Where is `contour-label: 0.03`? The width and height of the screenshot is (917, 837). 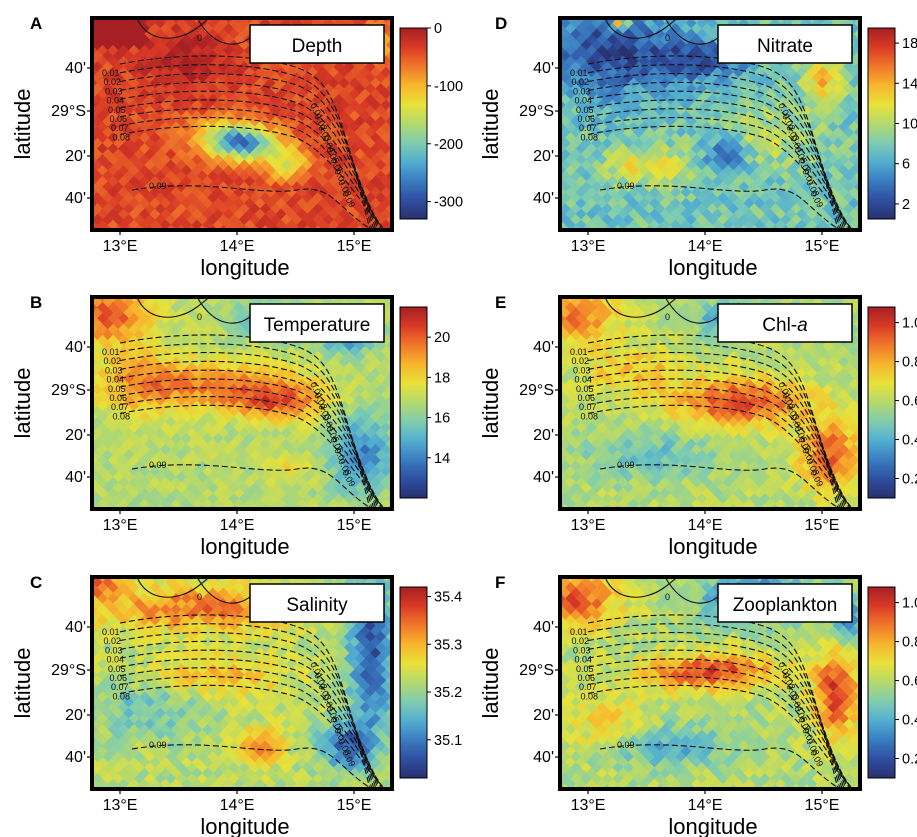
contour-label: 0.03 is located at coordinates (114, 91).